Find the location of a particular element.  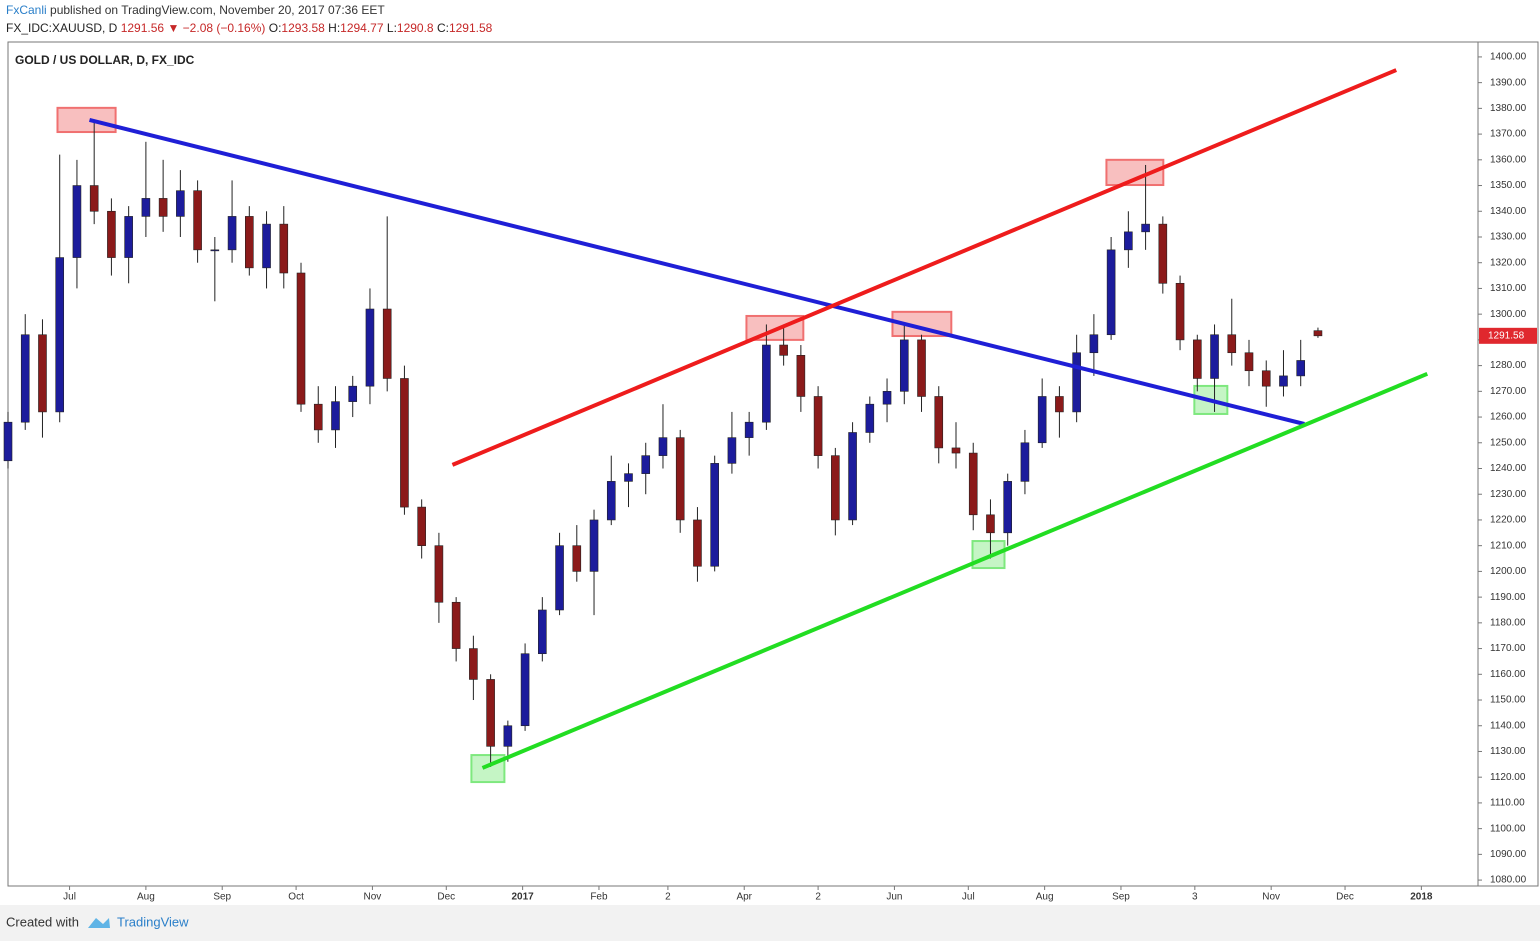

y-tick-label: 1140.00 is located at coordinates (1508, 725).